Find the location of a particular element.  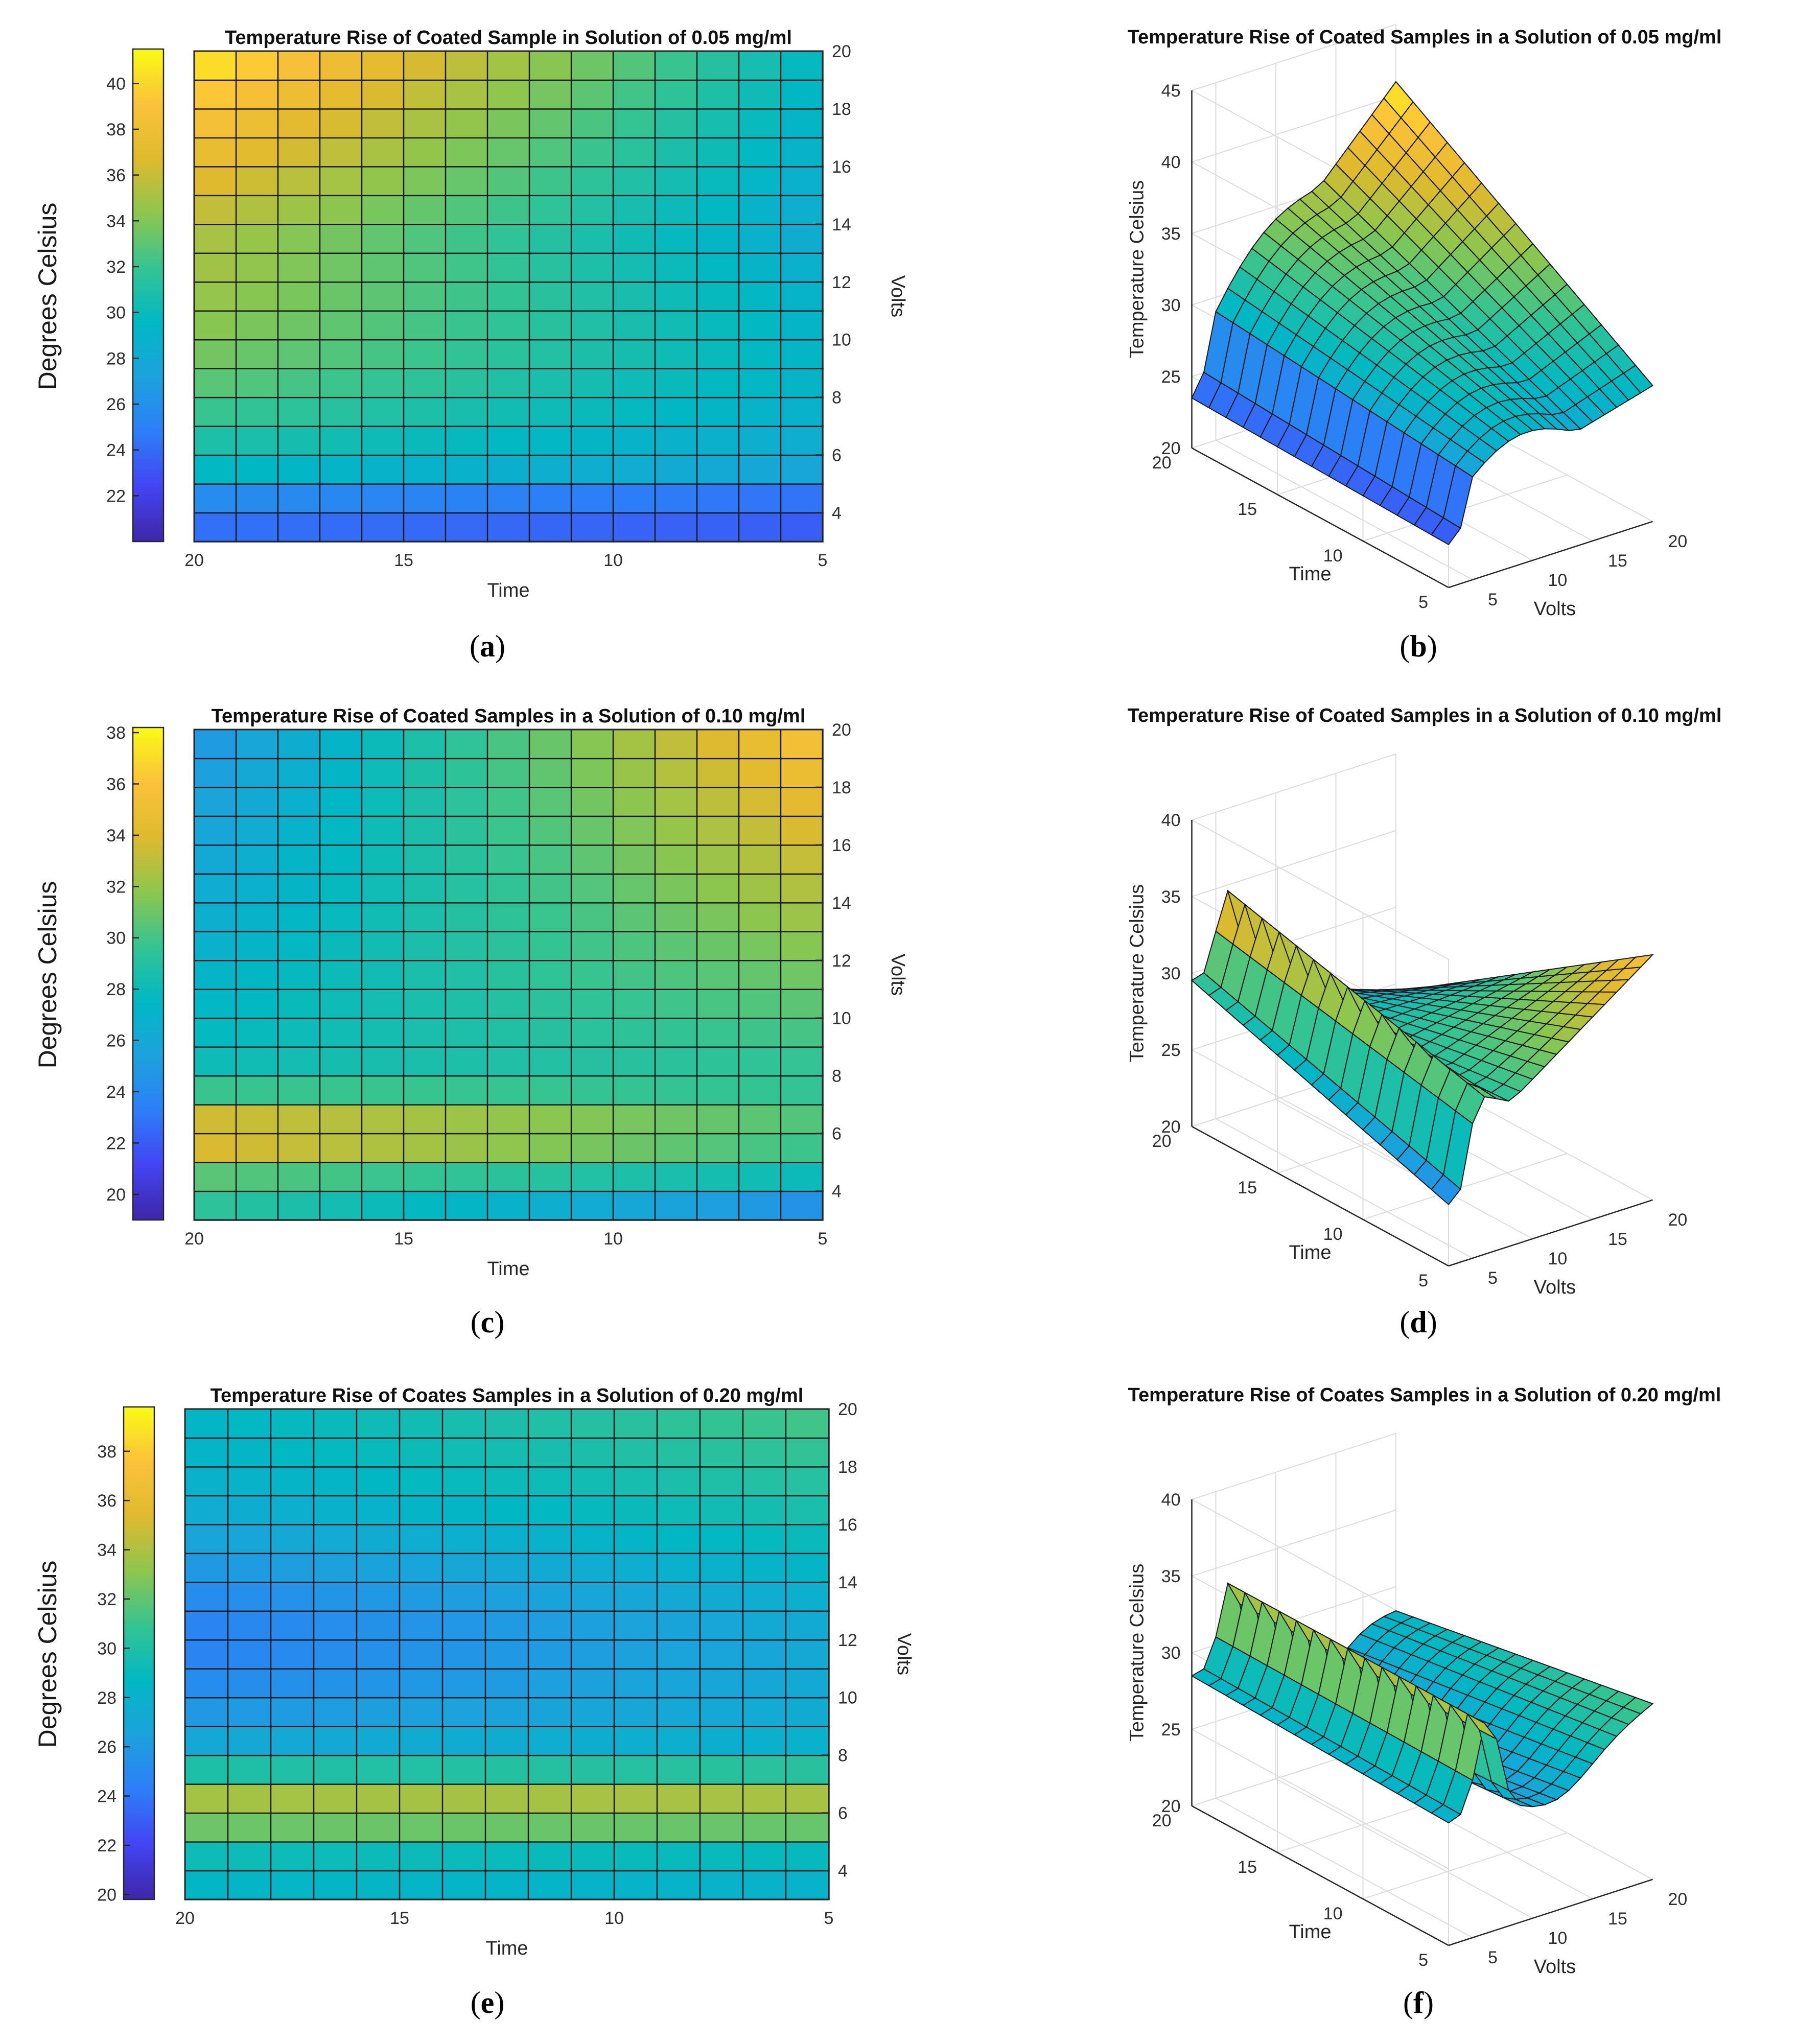

colorbar-tick-label: 30 is located at coordinates (116, 313).